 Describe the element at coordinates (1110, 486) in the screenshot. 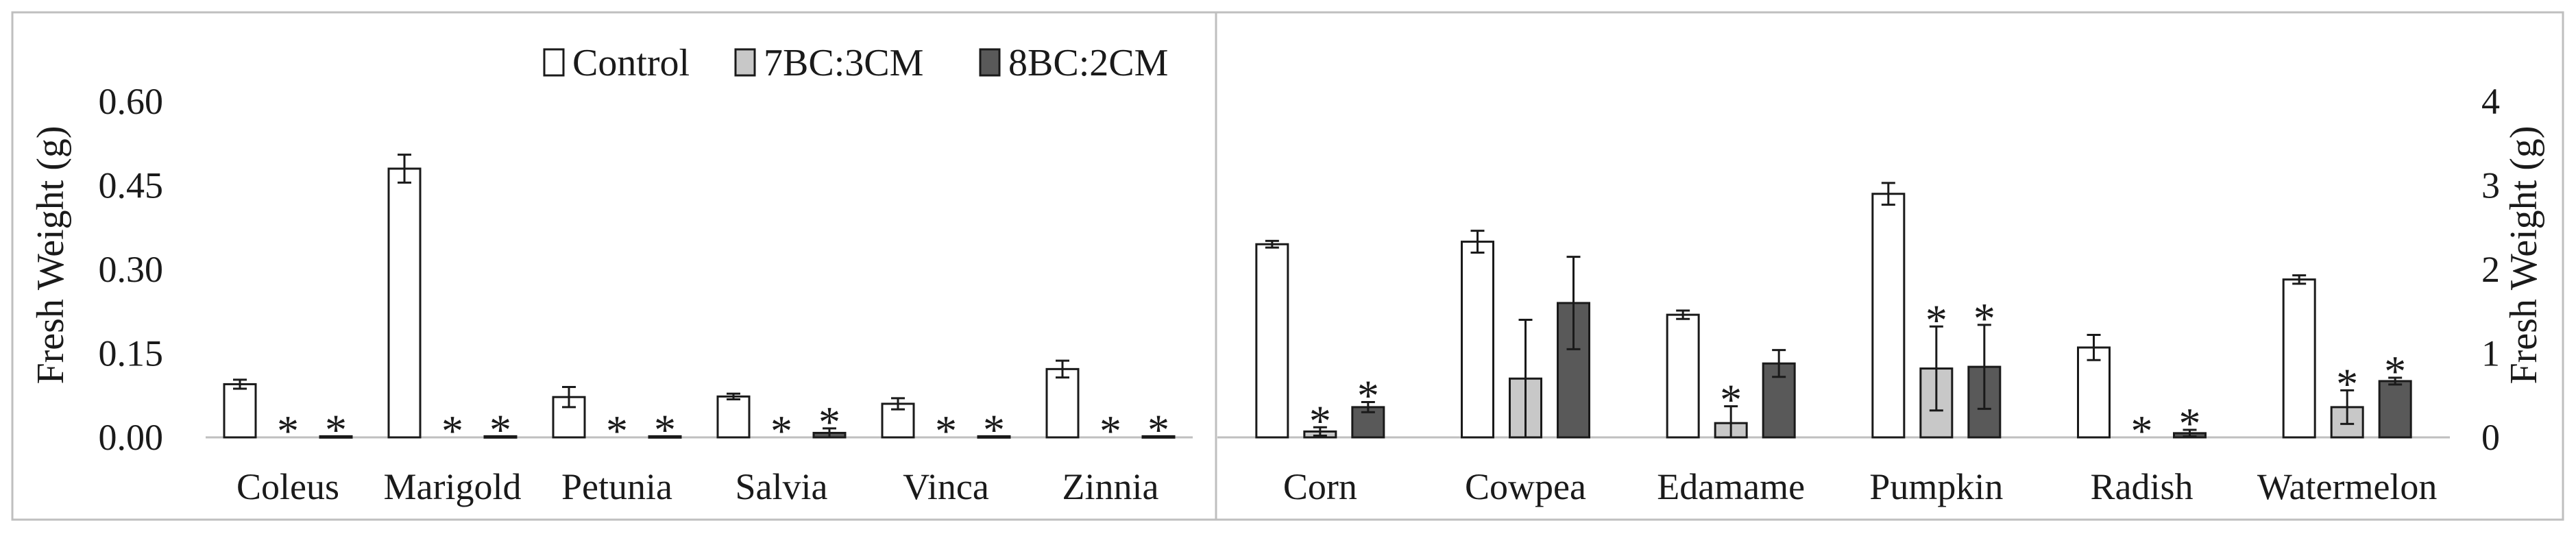

I see `x-tick-label: Zinnia` at that location.